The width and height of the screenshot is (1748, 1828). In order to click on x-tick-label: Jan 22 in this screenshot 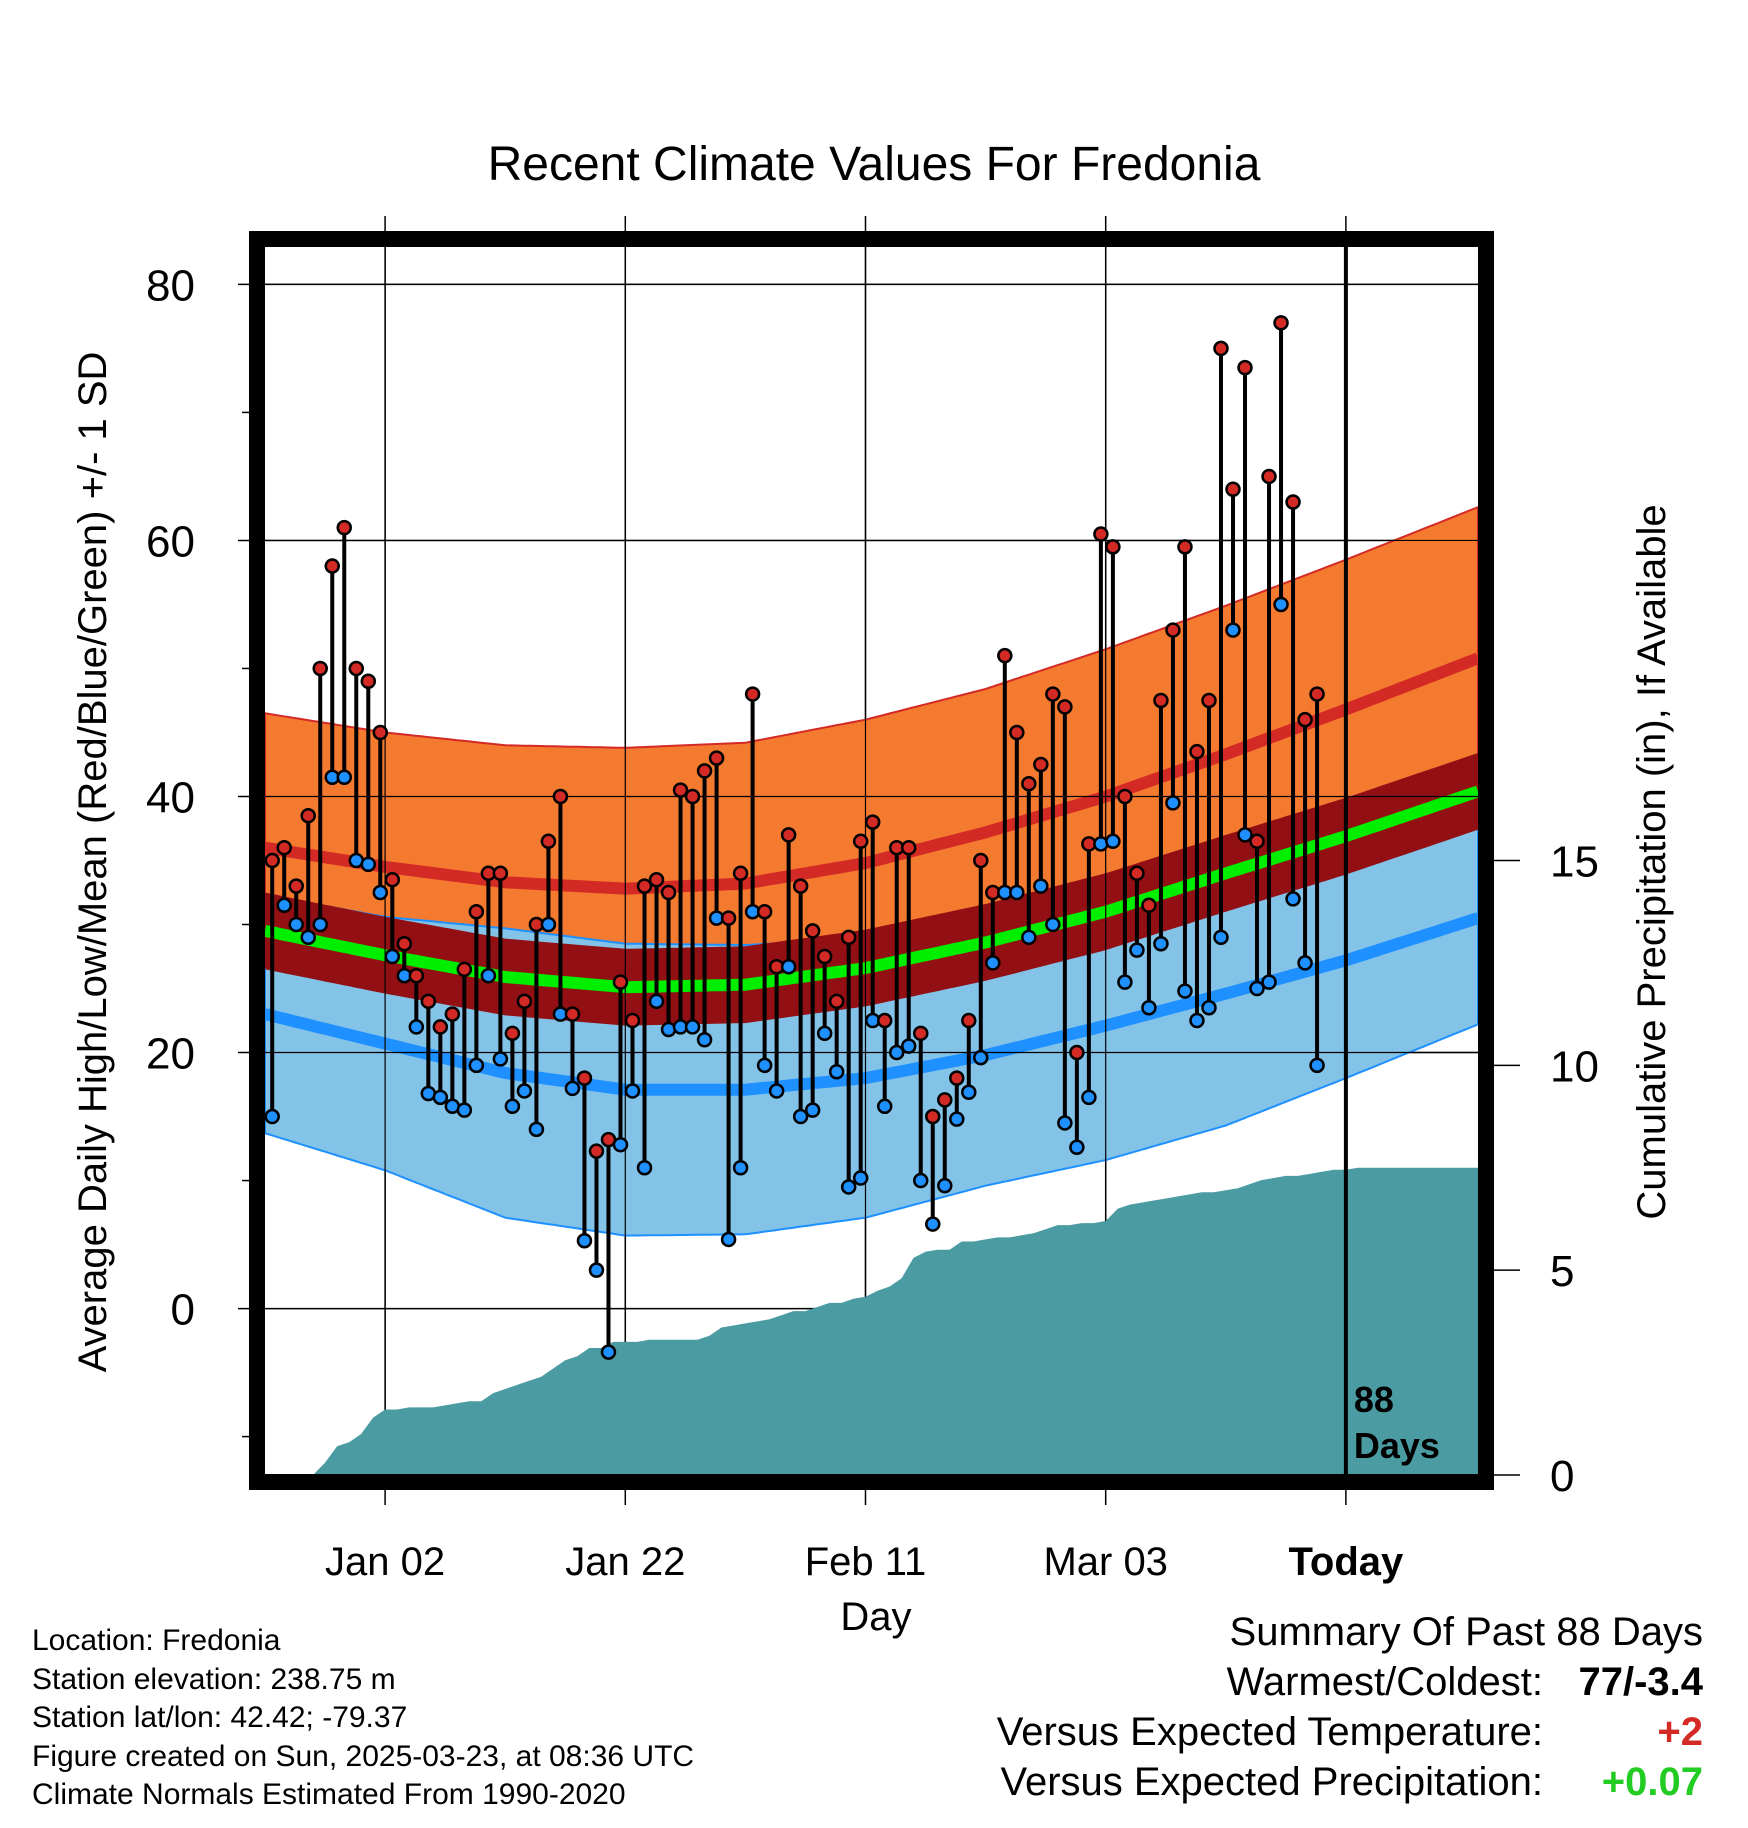, I will do `click(625, 1562)`.